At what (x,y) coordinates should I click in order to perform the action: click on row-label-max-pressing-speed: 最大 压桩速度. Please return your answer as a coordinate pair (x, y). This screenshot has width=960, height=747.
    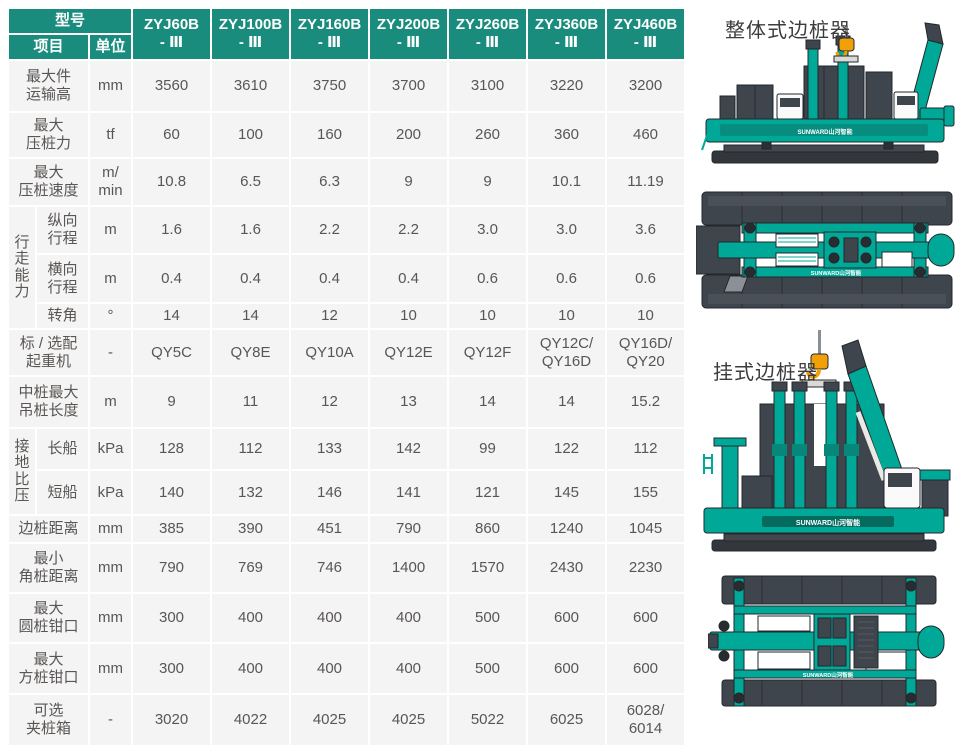
    Looking at the image, I should click on (48, 182).